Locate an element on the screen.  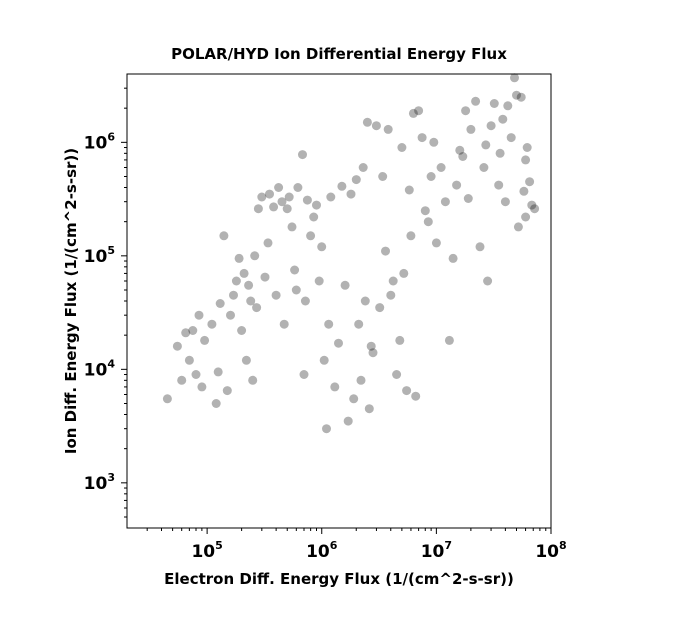
y-tick-label: 105 is located at coordinates (99, 255).